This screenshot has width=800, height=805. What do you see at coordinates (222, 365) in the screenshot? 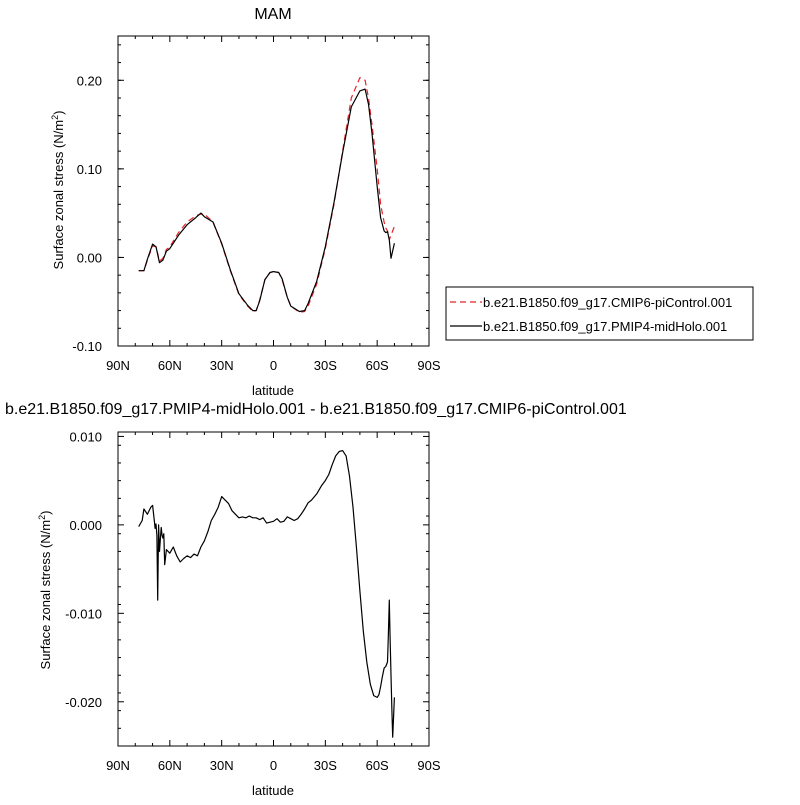
I see `top-x-tick-label: 30N` at bounding box center [222, 365].